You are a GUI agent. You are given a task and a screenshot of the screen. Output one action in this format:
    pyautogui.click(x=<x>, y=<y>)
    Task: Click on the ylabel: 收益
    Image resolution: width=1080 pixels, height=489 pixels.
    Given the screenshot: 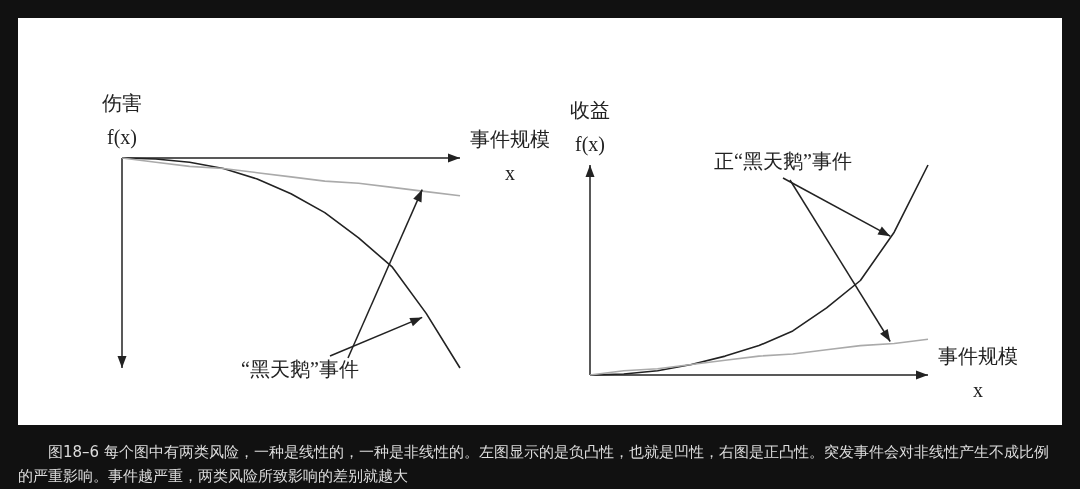 What is the action you would take?
    pyautogui.click(x=590, y=110)
    